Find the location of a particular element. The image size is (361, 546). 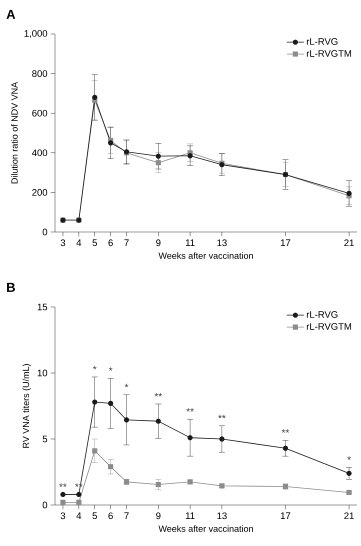

y-axis-title: RV VNA titers (U/mL) is located at coordinates (26, 406).